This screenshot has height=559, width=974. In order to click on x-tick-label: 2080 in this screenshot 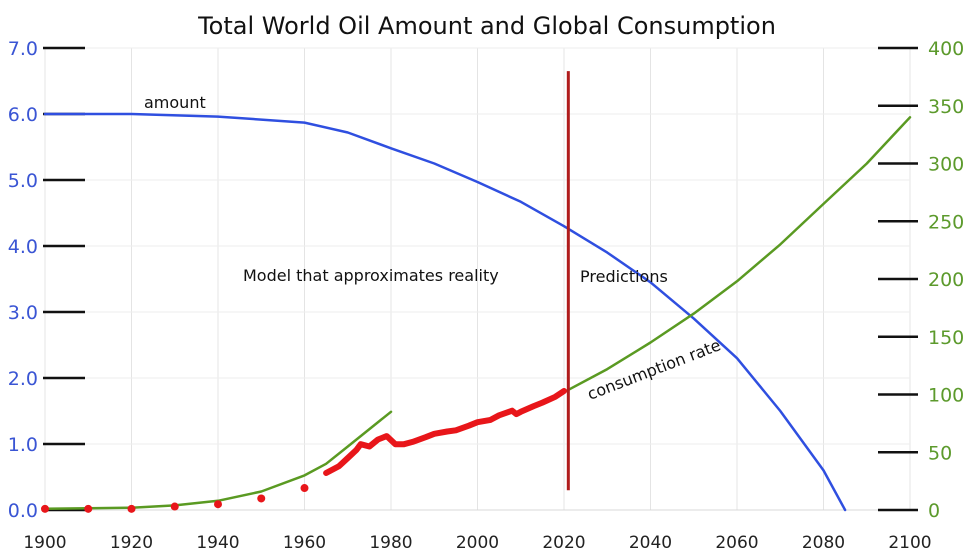, I will do `click(823, 543)`.